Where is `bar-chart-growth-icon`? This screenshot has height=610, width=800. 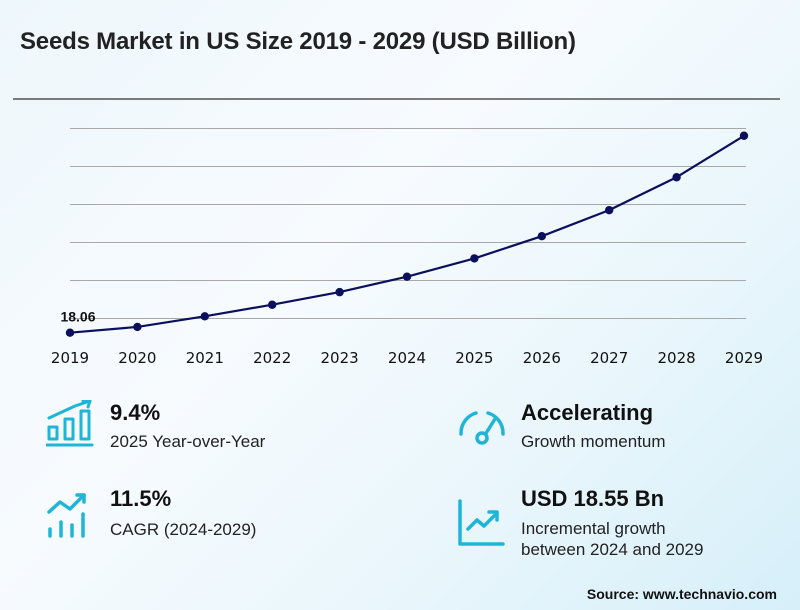 bar-chart-growth-icon is located at coordinates (70, 423).